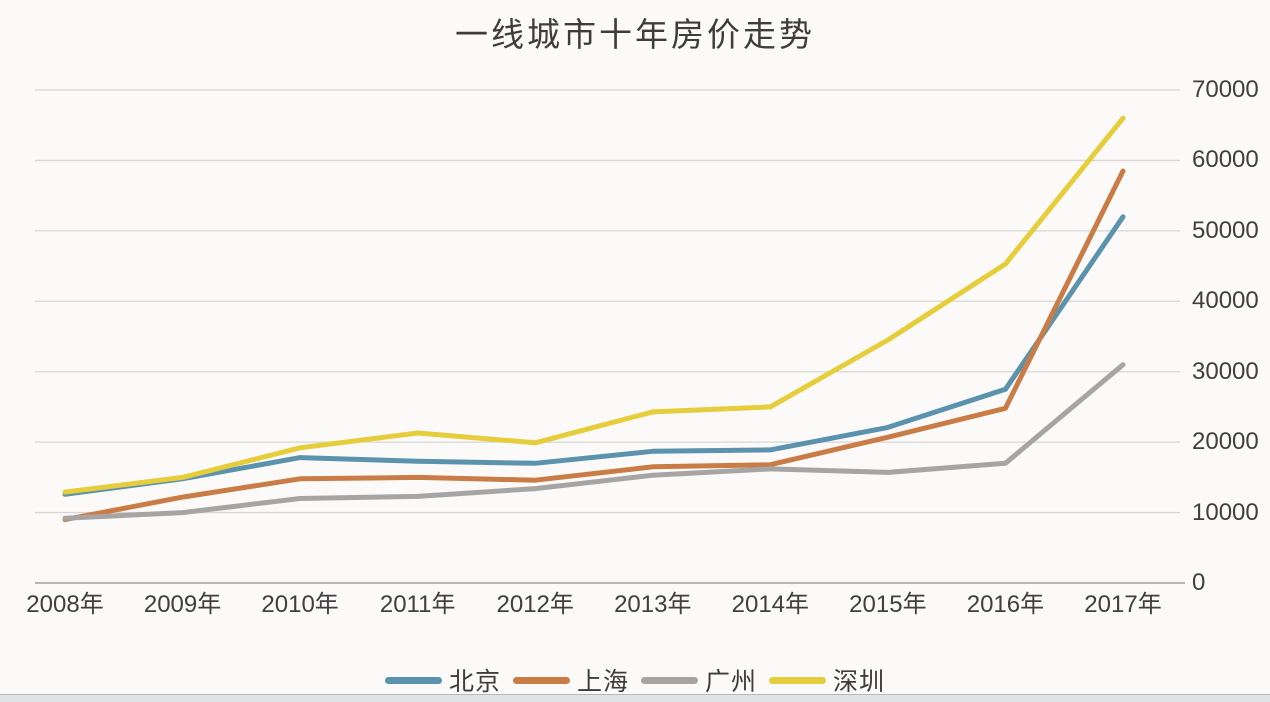  I want to click on x-tick-label-2010年: 2010年, so click(300, 604).